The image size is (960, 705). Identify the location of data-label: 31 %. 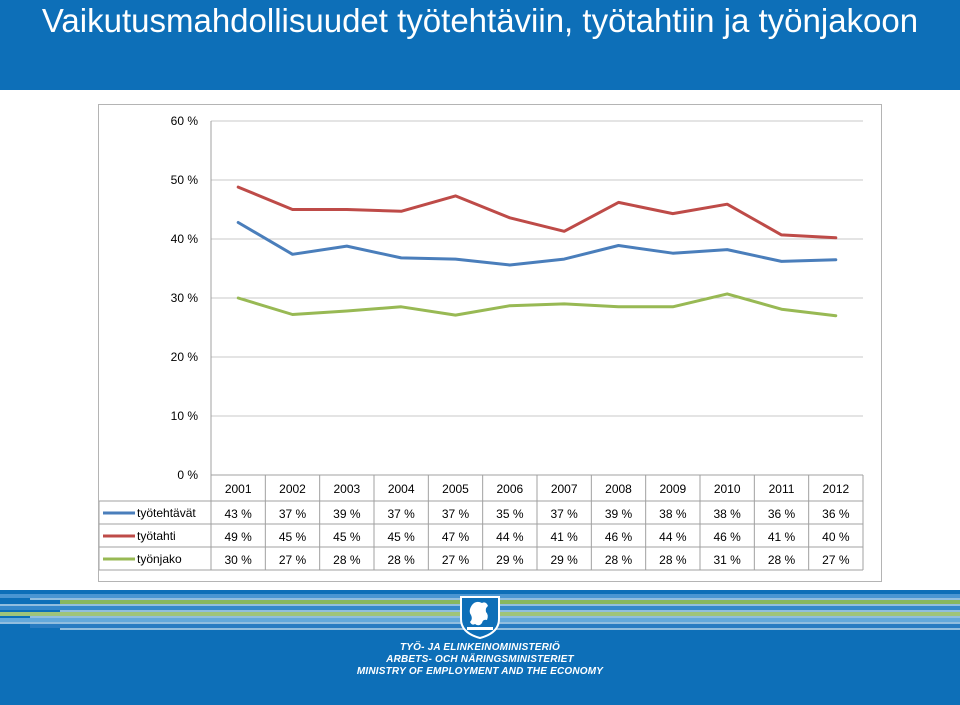
(727, 560).